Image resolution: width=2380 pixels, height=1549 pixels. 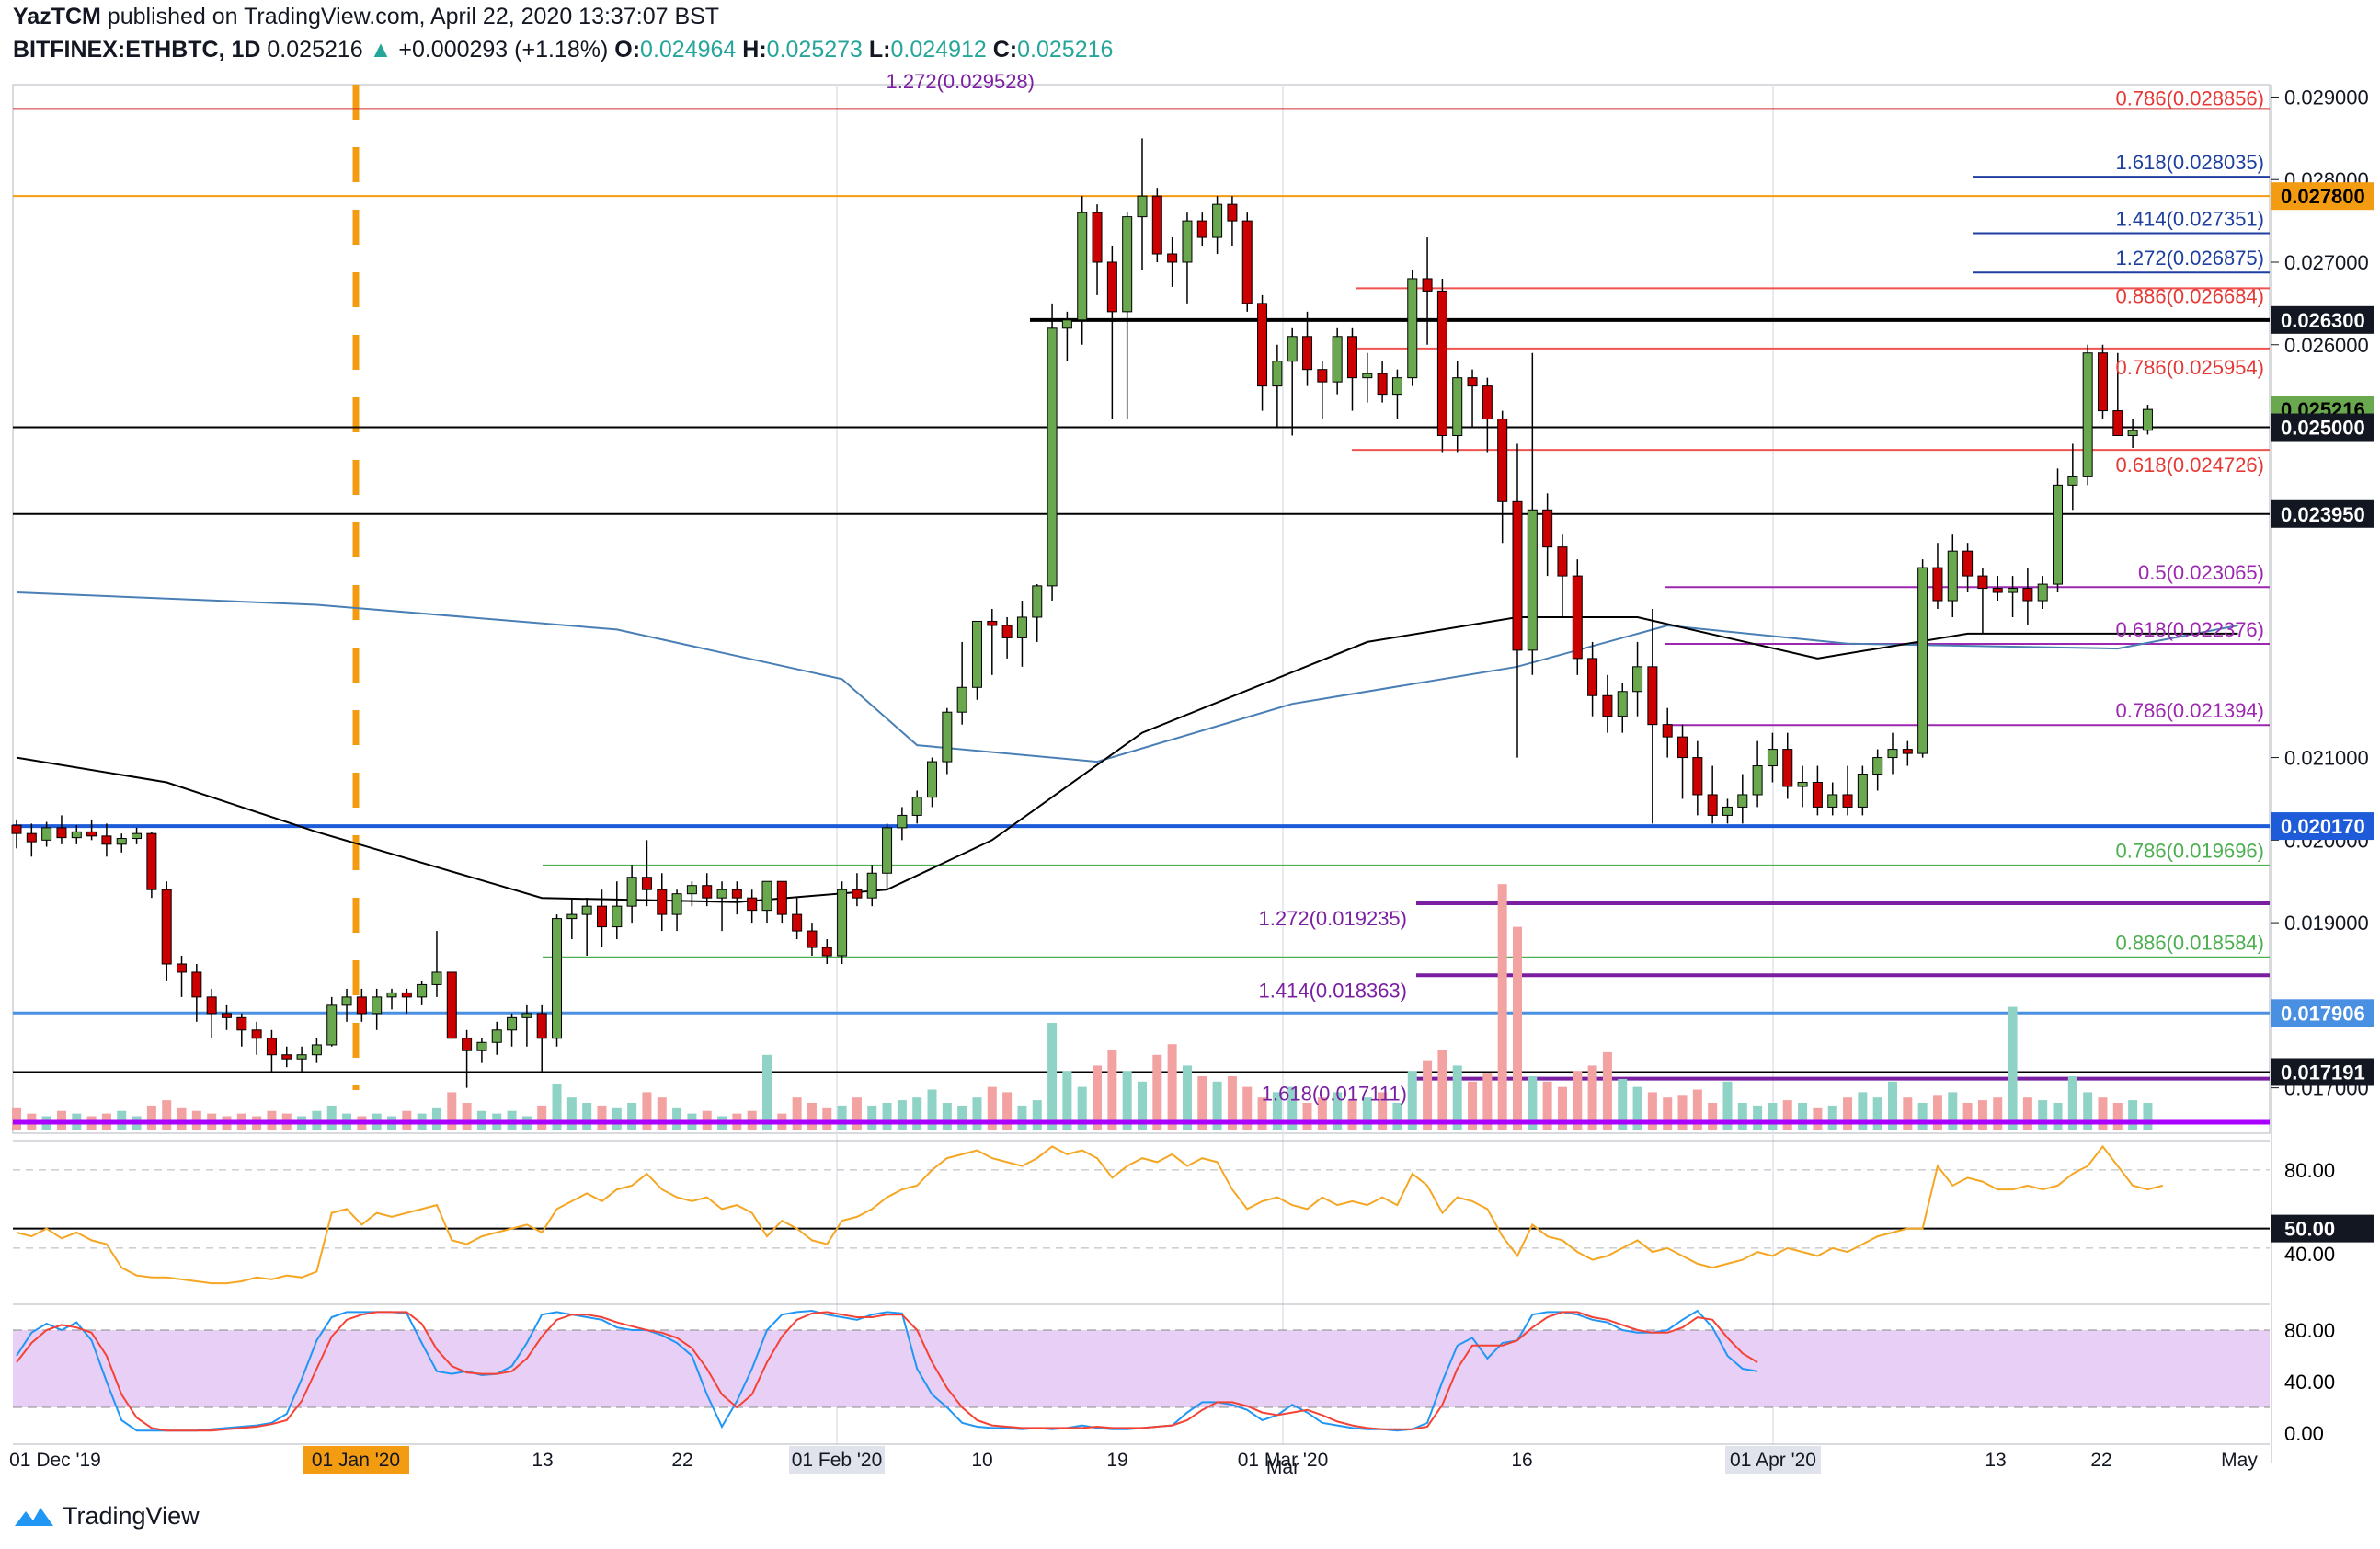 I want to click on close-value: 0.025216, so click(x=1065, y=50).